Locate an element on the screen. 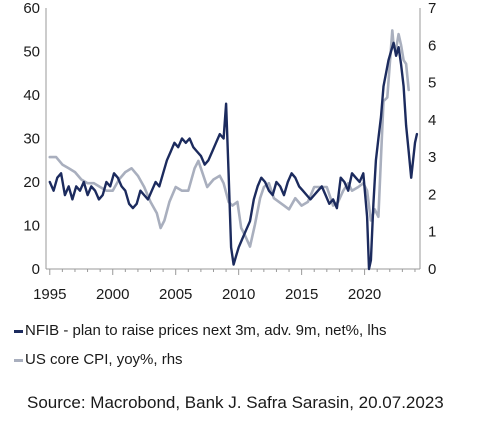  x-tick-label: 2010 is located at coordinates (238, 294).